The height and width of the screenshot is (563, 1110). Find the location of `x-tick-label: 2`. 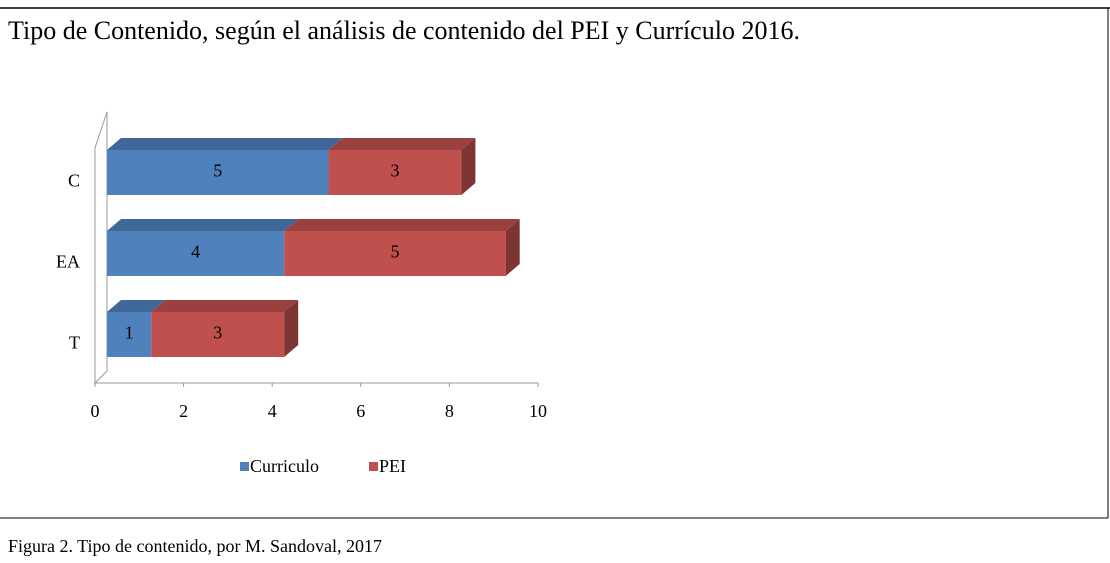

x-tick-label: 2 is located at coordinates (183, 411).